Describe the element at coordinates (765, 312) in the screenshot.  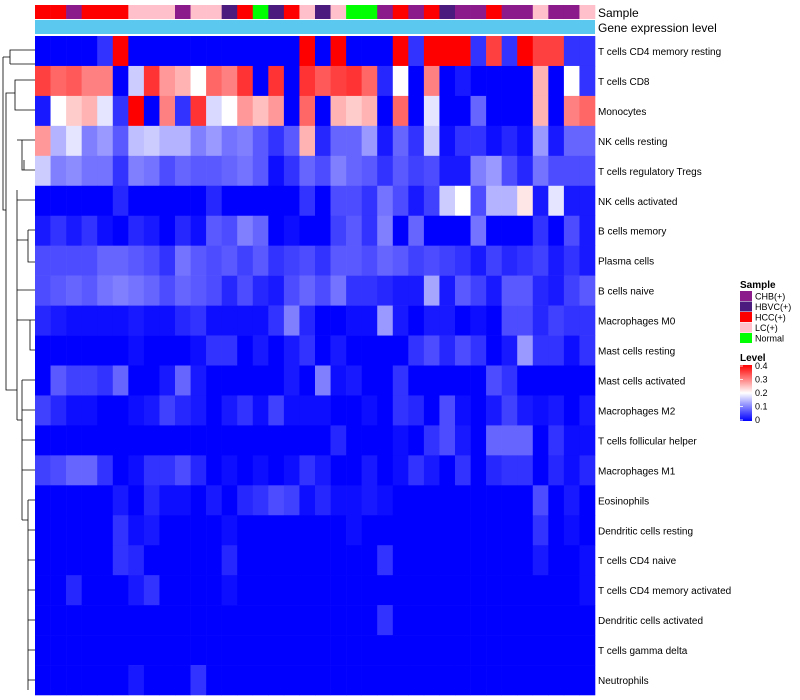
I see `sample-legend: Sample CHB(+)HBVC(+)HCC(+)LC(+)Normal` at that location.